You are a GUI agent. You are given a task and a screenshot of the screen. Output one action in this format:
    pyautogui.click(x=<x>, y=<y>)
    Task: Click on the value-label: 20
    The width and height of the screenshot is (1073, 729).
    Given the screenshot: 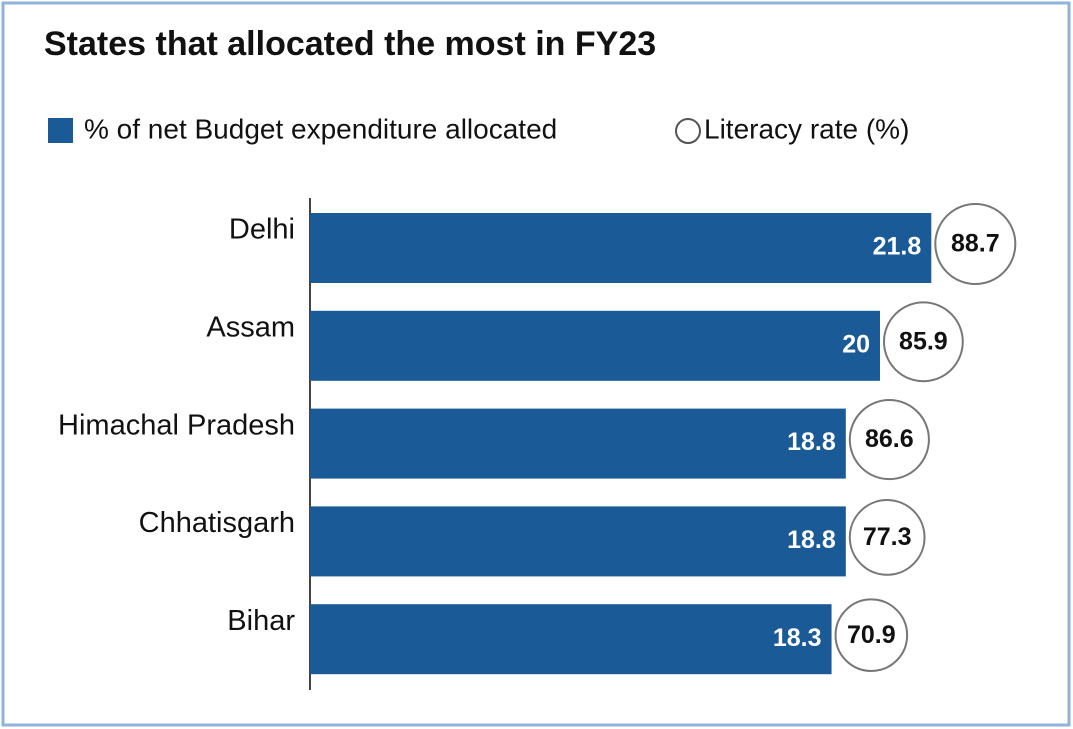 What is the action you would take?
    pyautogui.click(x=856, y=344)
    